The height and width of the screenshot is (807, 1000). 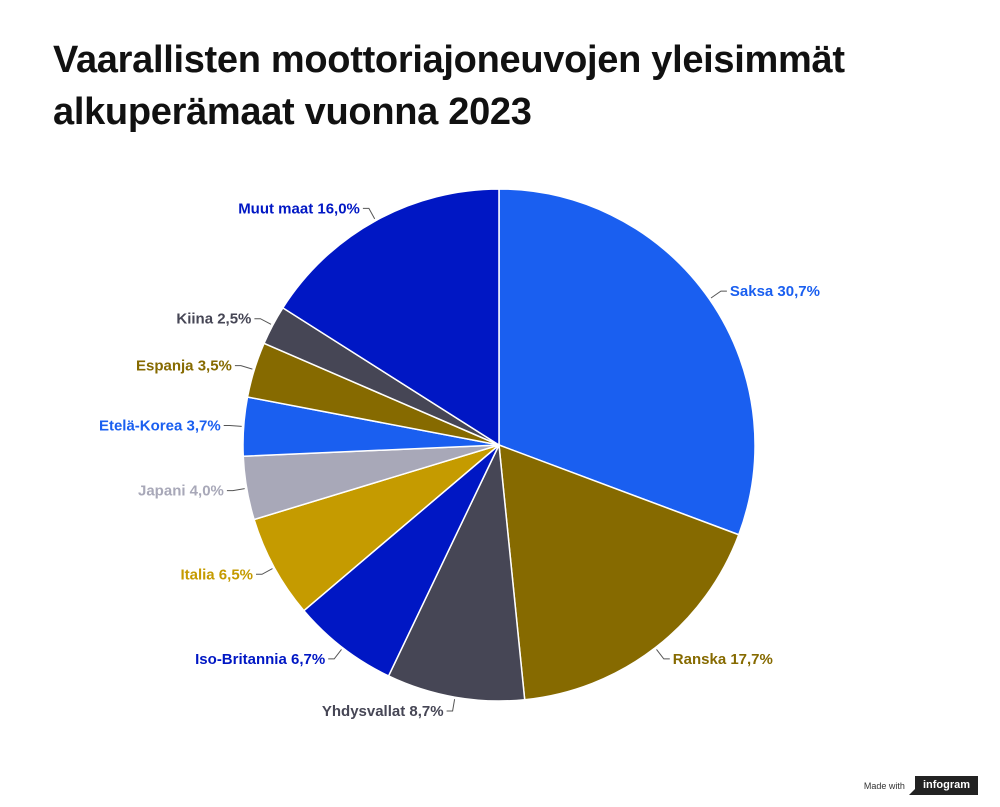 What do you see at coordinates (264, 571) in the screenshot?
I see `leader-line-italia` at bounding box center [264, 571].